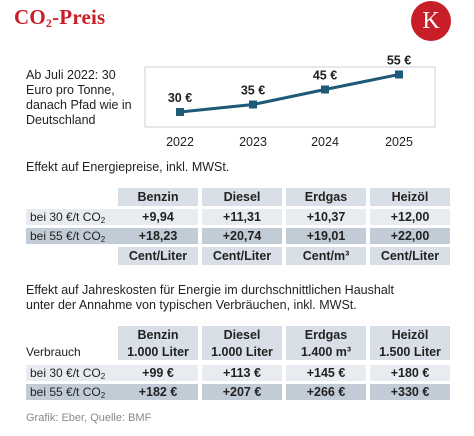 The image size is (474, 436). What do you see at coordinates (410, 373) in the screenshot?
I see `s2-cell: +180 €` at bounding box center [410, 373].